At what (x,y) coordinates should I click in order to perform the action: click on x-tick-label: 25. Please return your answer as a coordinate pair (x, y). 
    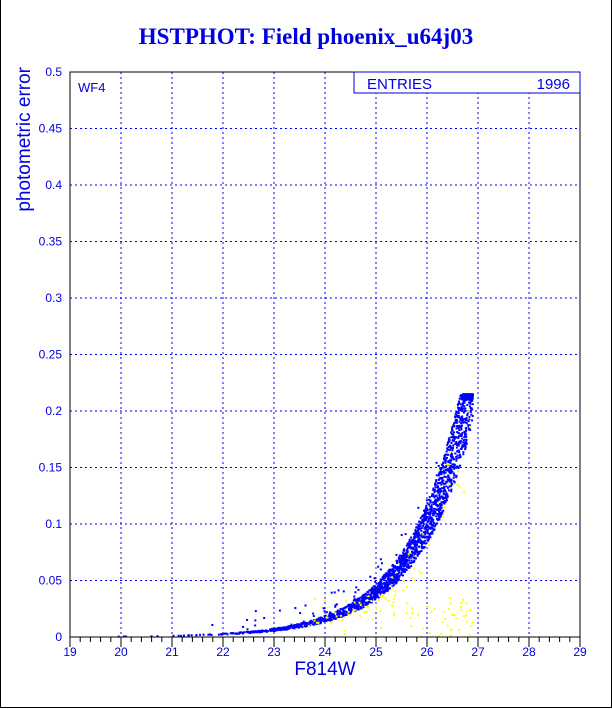
    Looking at the image, I should click on (376, 652).